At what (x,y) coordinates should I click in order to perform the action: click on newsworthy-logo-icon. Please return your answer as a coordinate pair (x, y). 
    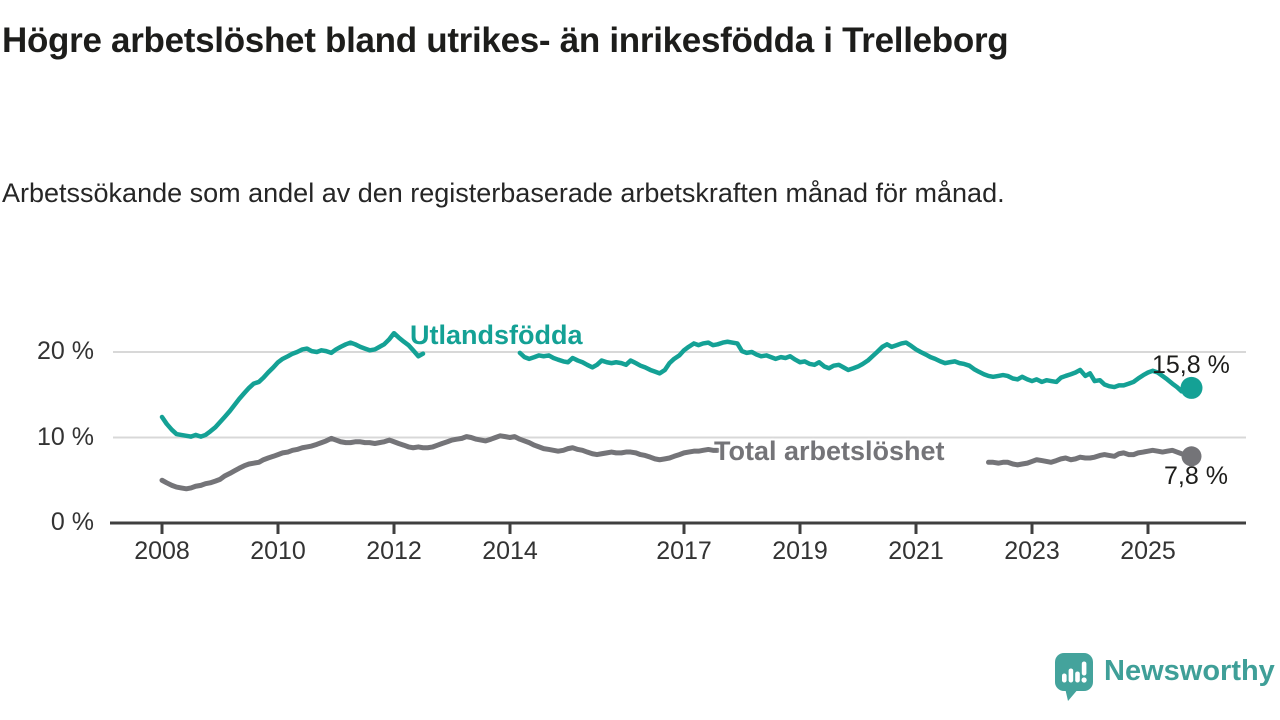
    Looking at the image, I should click on (1074, 677).